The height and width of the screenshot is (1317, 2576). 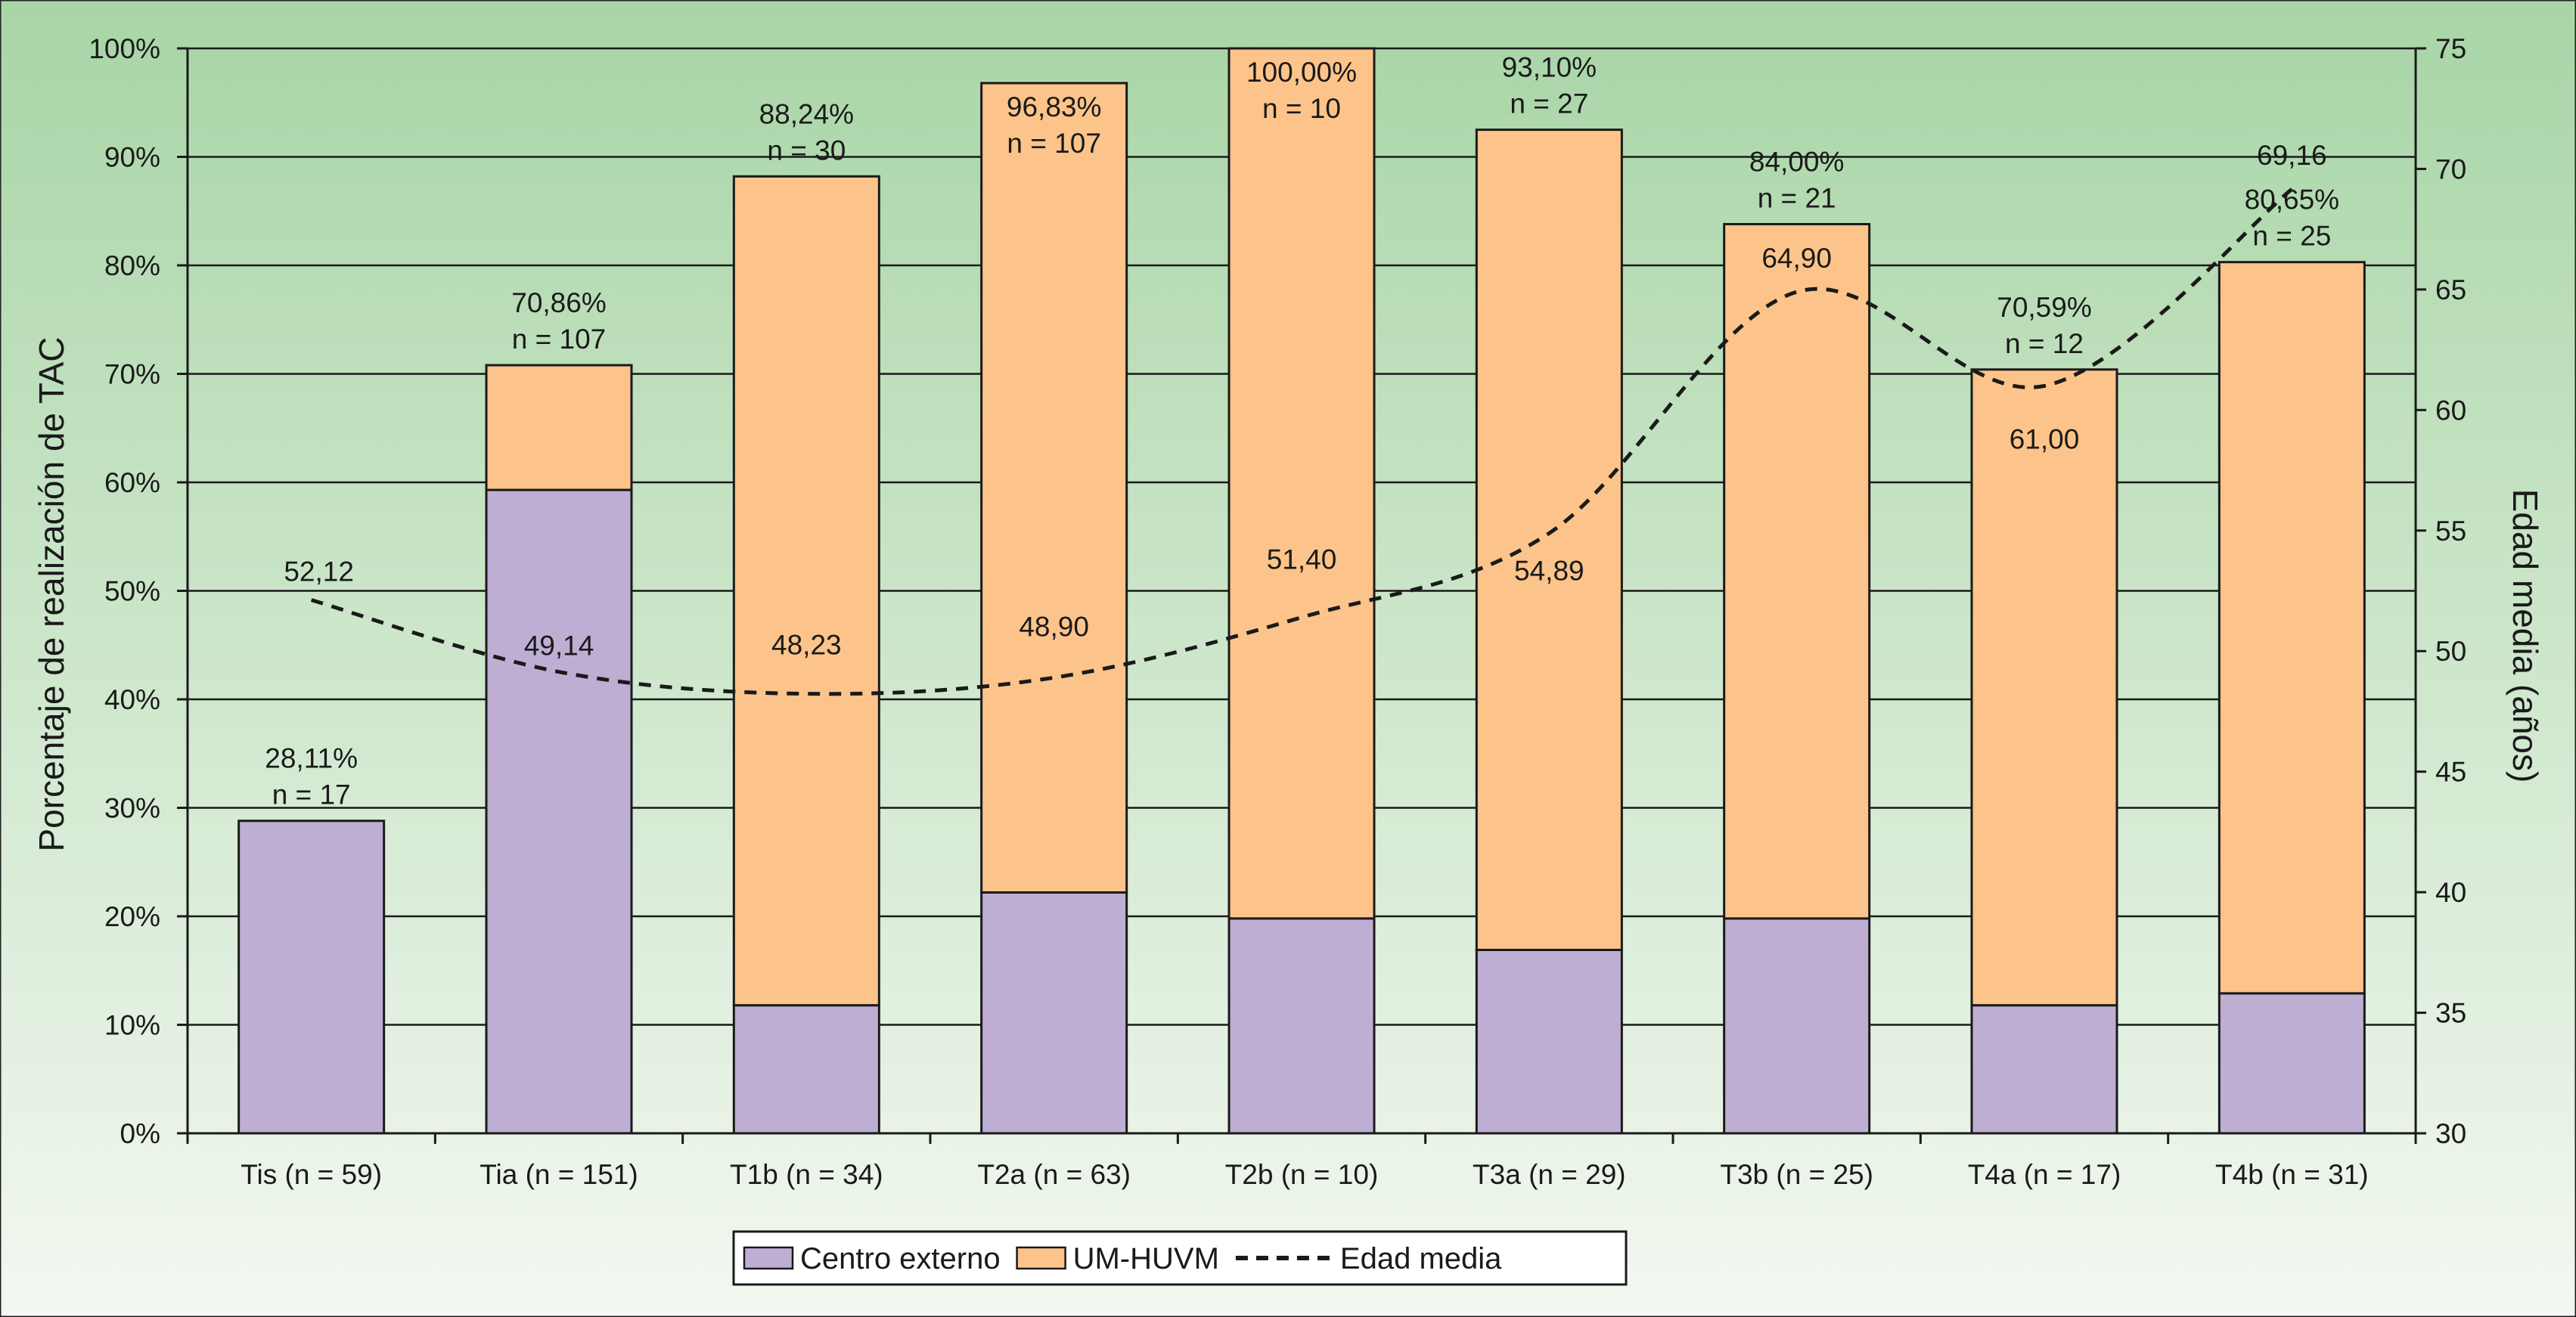 What do you see at coordinates (132, 266) in the screenshot?
I see `y-tick-label: 80%` at bounding box center [132, 266].